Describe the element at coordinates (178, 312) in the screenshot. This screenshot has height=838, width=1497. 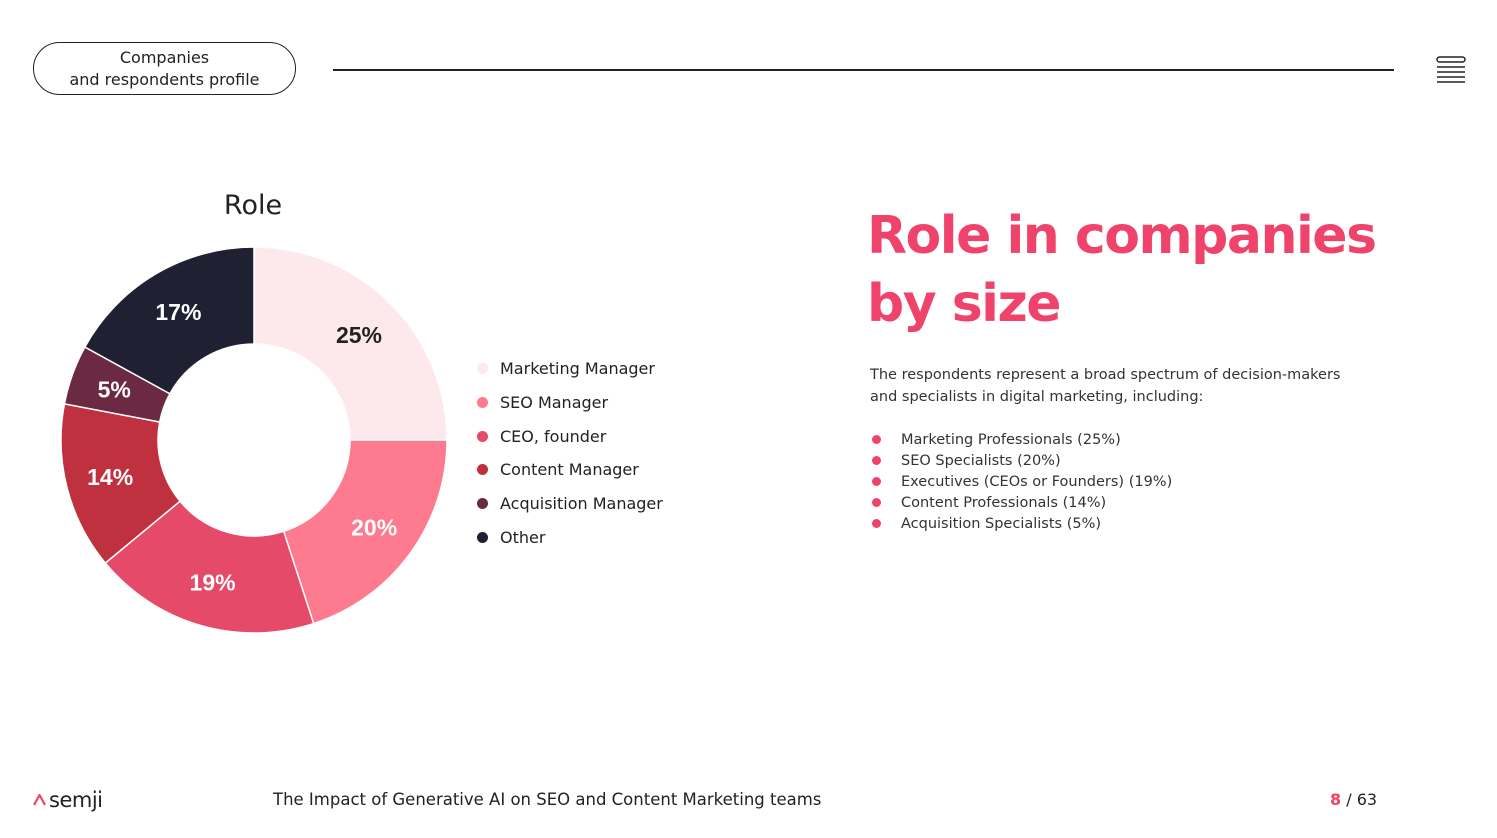
I see `donut-data-label: 17%` at that location.